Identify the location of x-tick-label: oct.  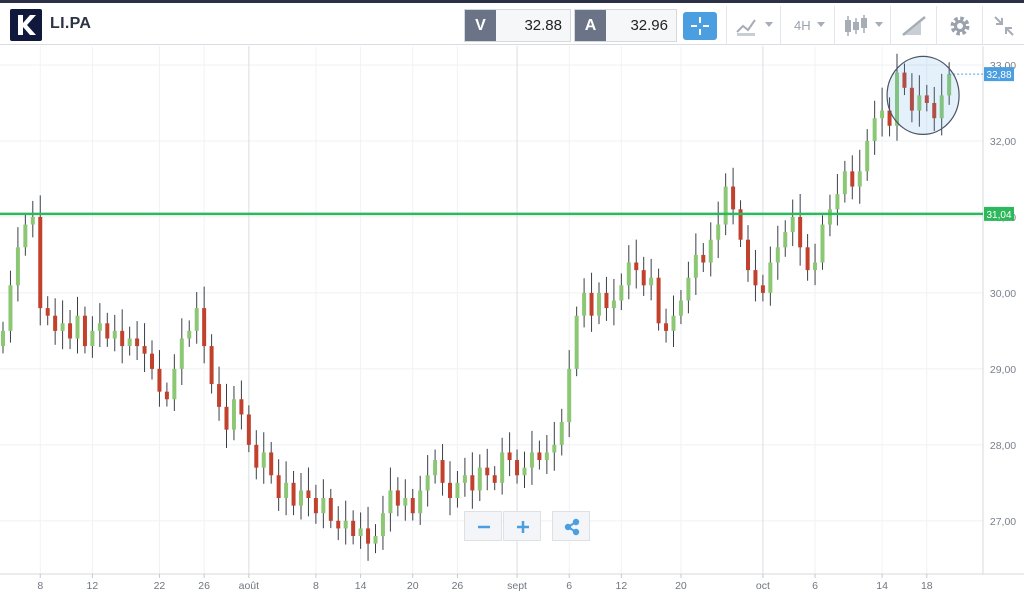
(763, 586).